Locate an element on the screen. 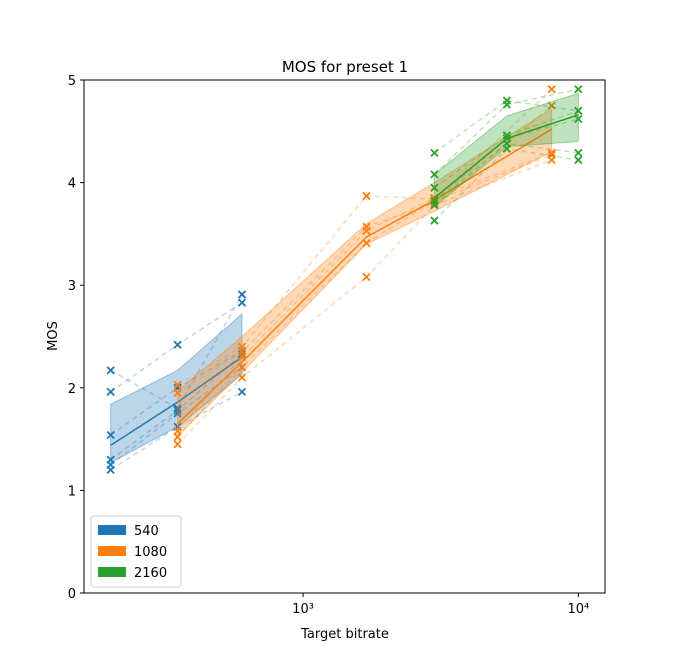 The width and height of the screenshot is (673, 671). y-tick-label: 4 is located at coordinates (72, 184).